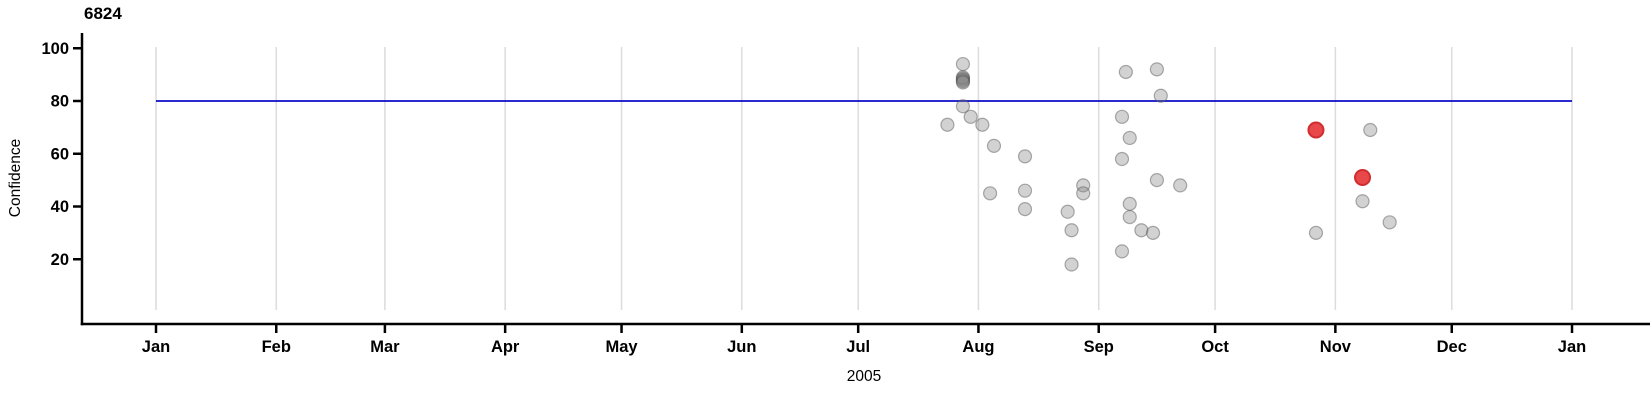 This screenshot has width=1650, height=400. What do you see at coordinates (60, 260) in the screenshot?
I see `y-tick-label: 20` at bounding box center [60, 260].